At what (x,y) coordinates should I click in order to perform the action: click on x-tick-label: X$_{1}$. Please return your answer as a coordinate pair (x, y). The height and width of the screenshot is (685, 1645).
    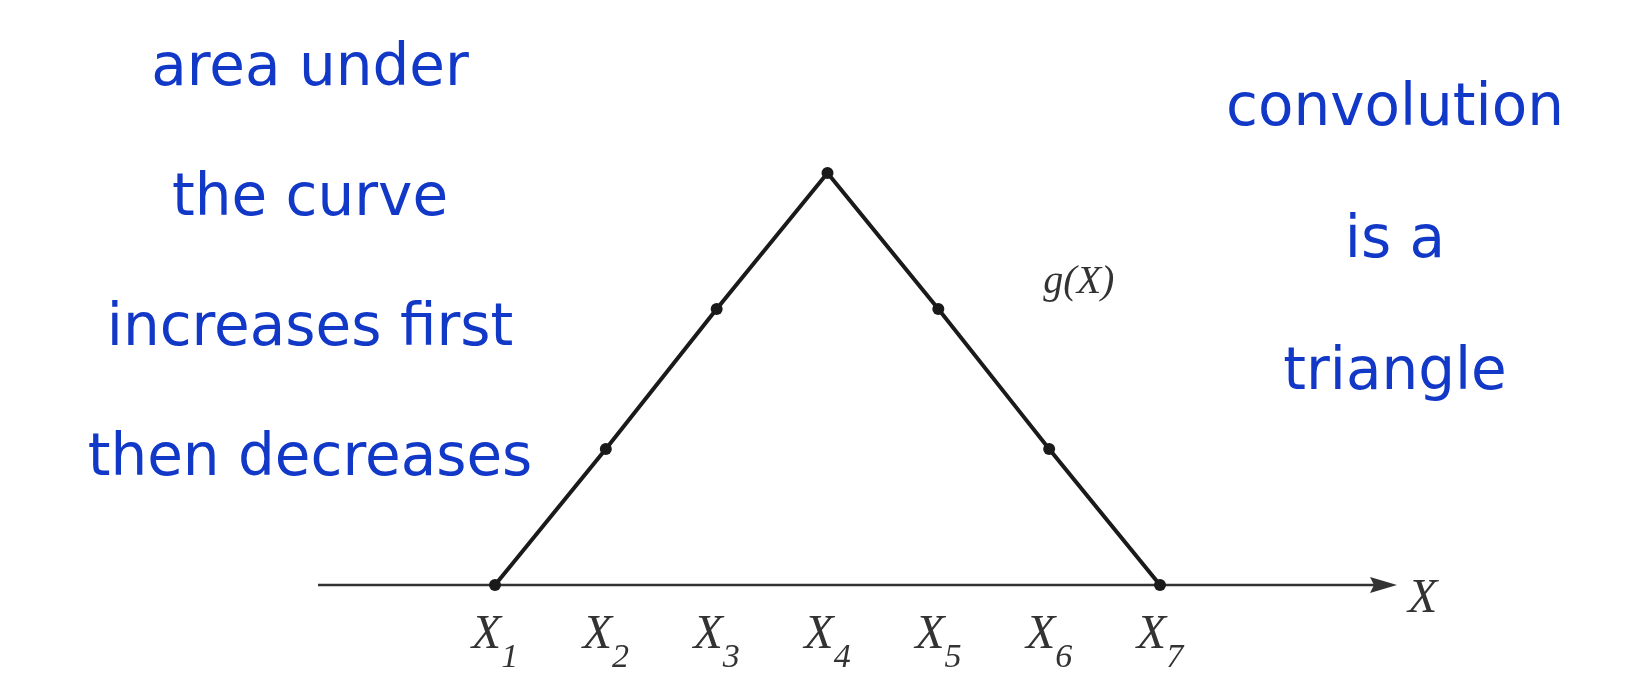
    Looking at the image, I should click on (494, 639).